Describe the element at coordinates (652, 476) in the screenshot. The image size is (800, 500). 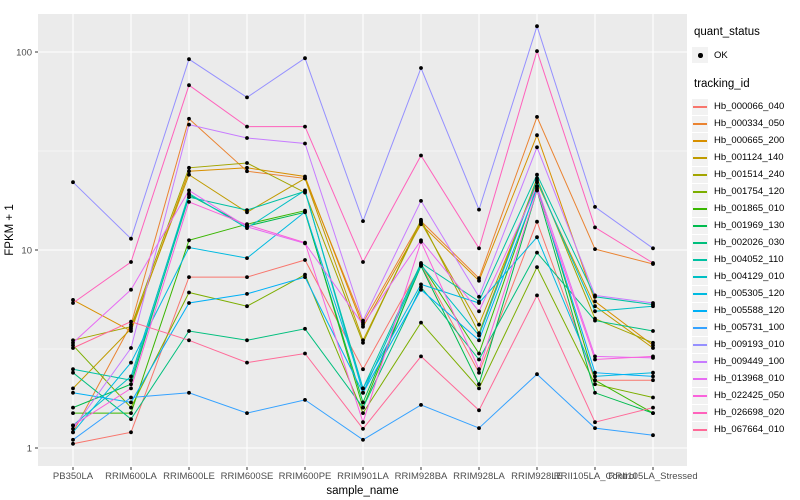
I see `x-tick-label: RRII105LA_Stressed` at that location.